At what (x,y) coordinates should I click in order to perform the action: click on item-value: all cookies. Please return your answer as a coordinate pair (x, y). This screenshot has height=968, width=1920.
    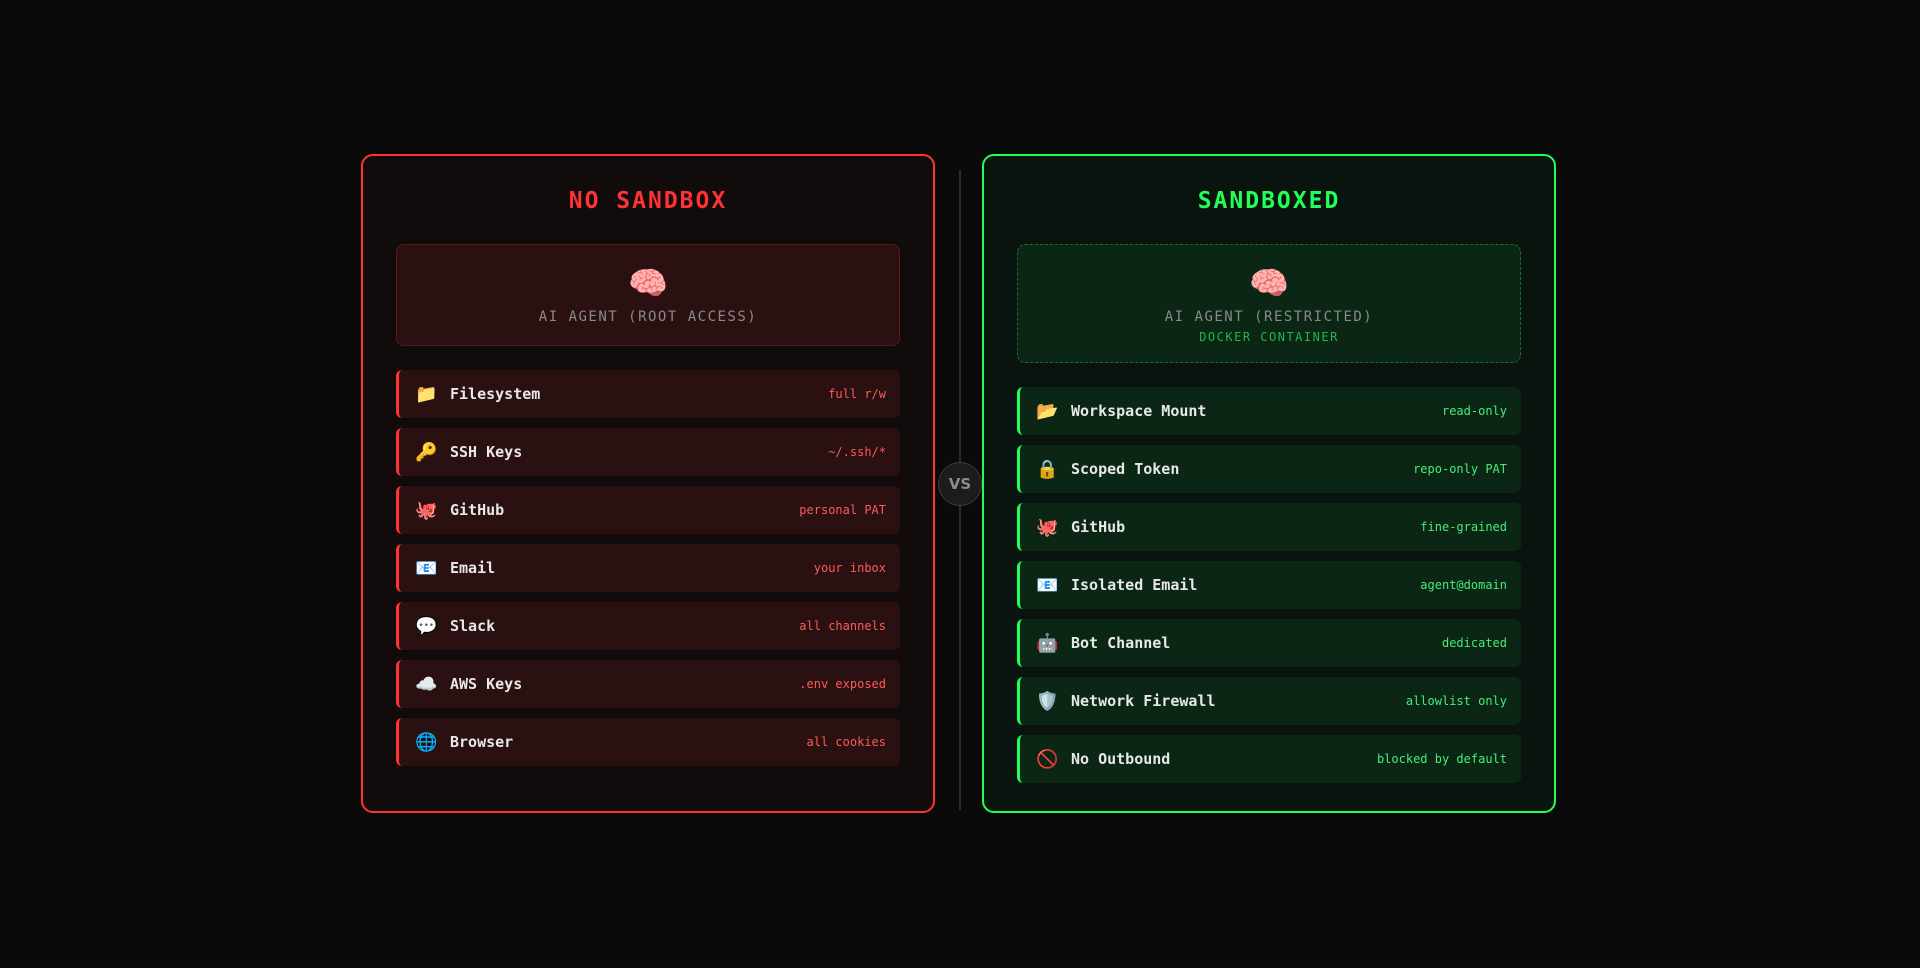
    Looking at the image, I should click on (846, 742).